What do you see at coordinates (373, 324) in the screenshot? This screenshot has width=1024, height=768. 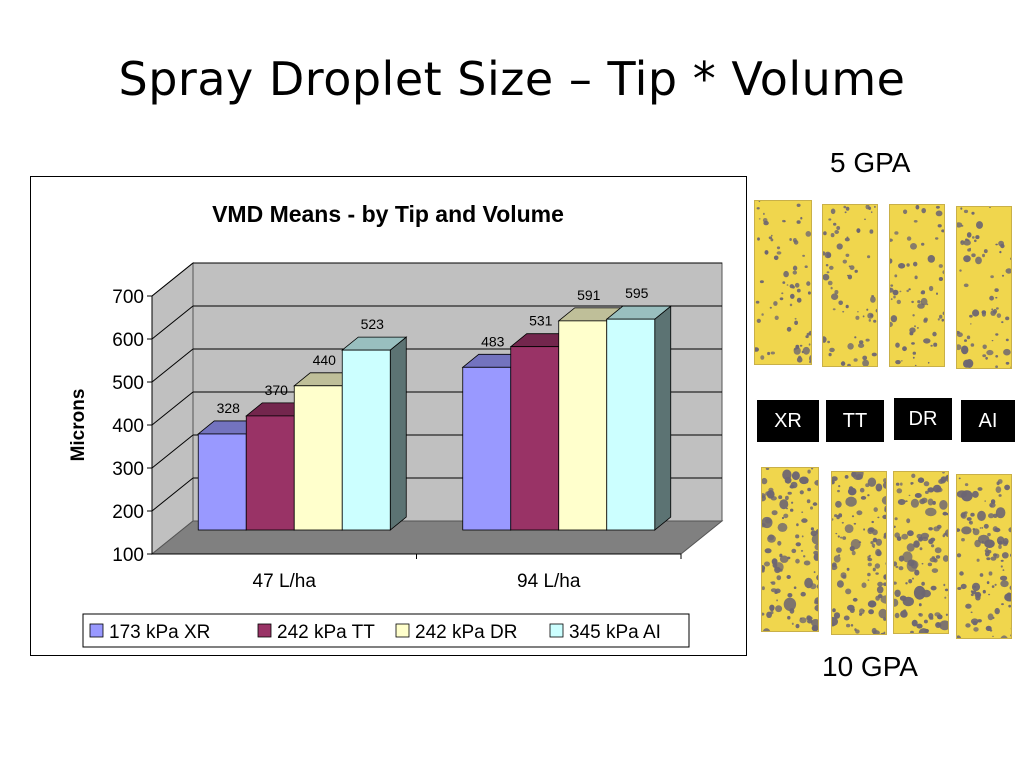 I see `data-label: 523` at bounding box center [373, 324].